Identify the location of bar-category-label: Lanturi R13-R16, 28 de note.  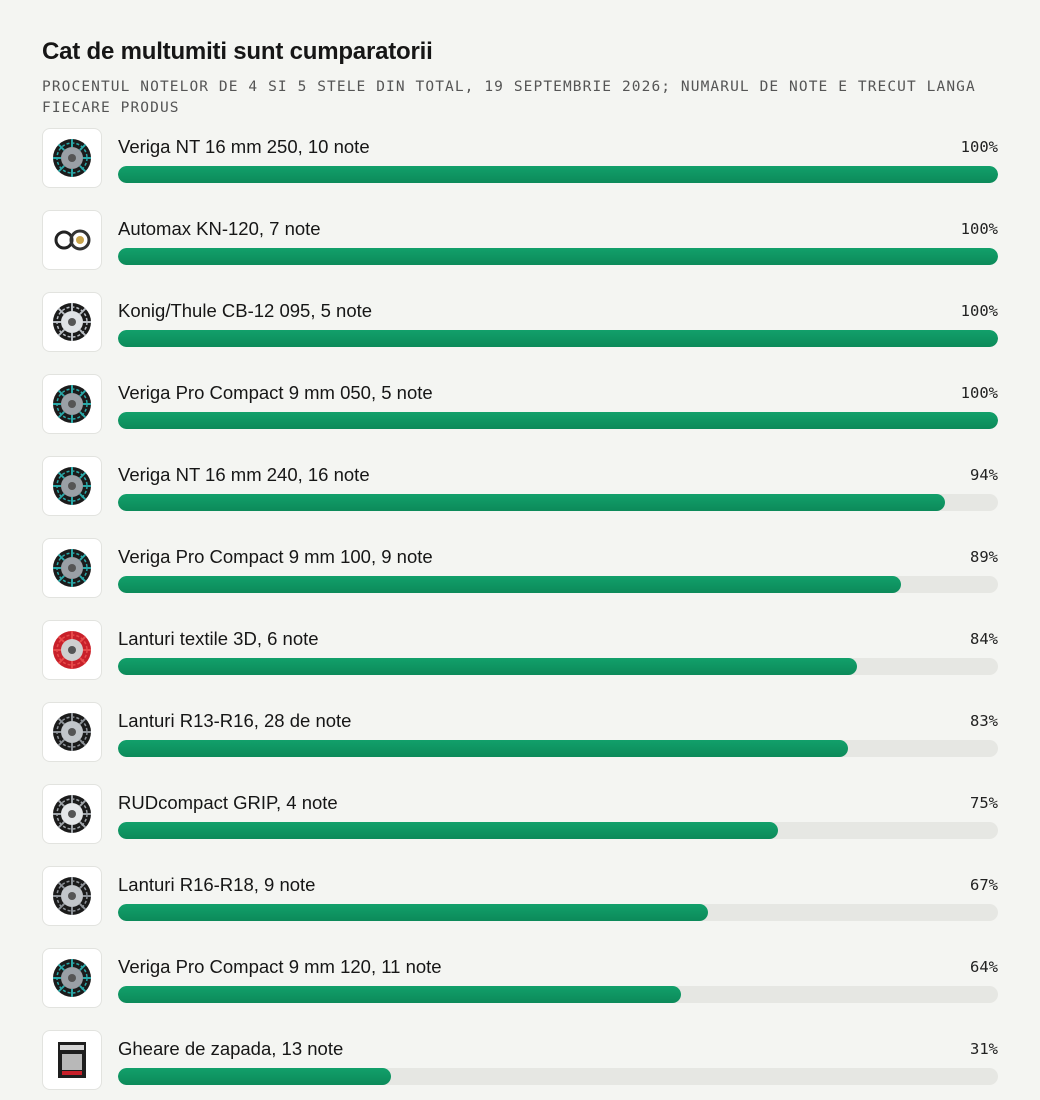
(235, 720).